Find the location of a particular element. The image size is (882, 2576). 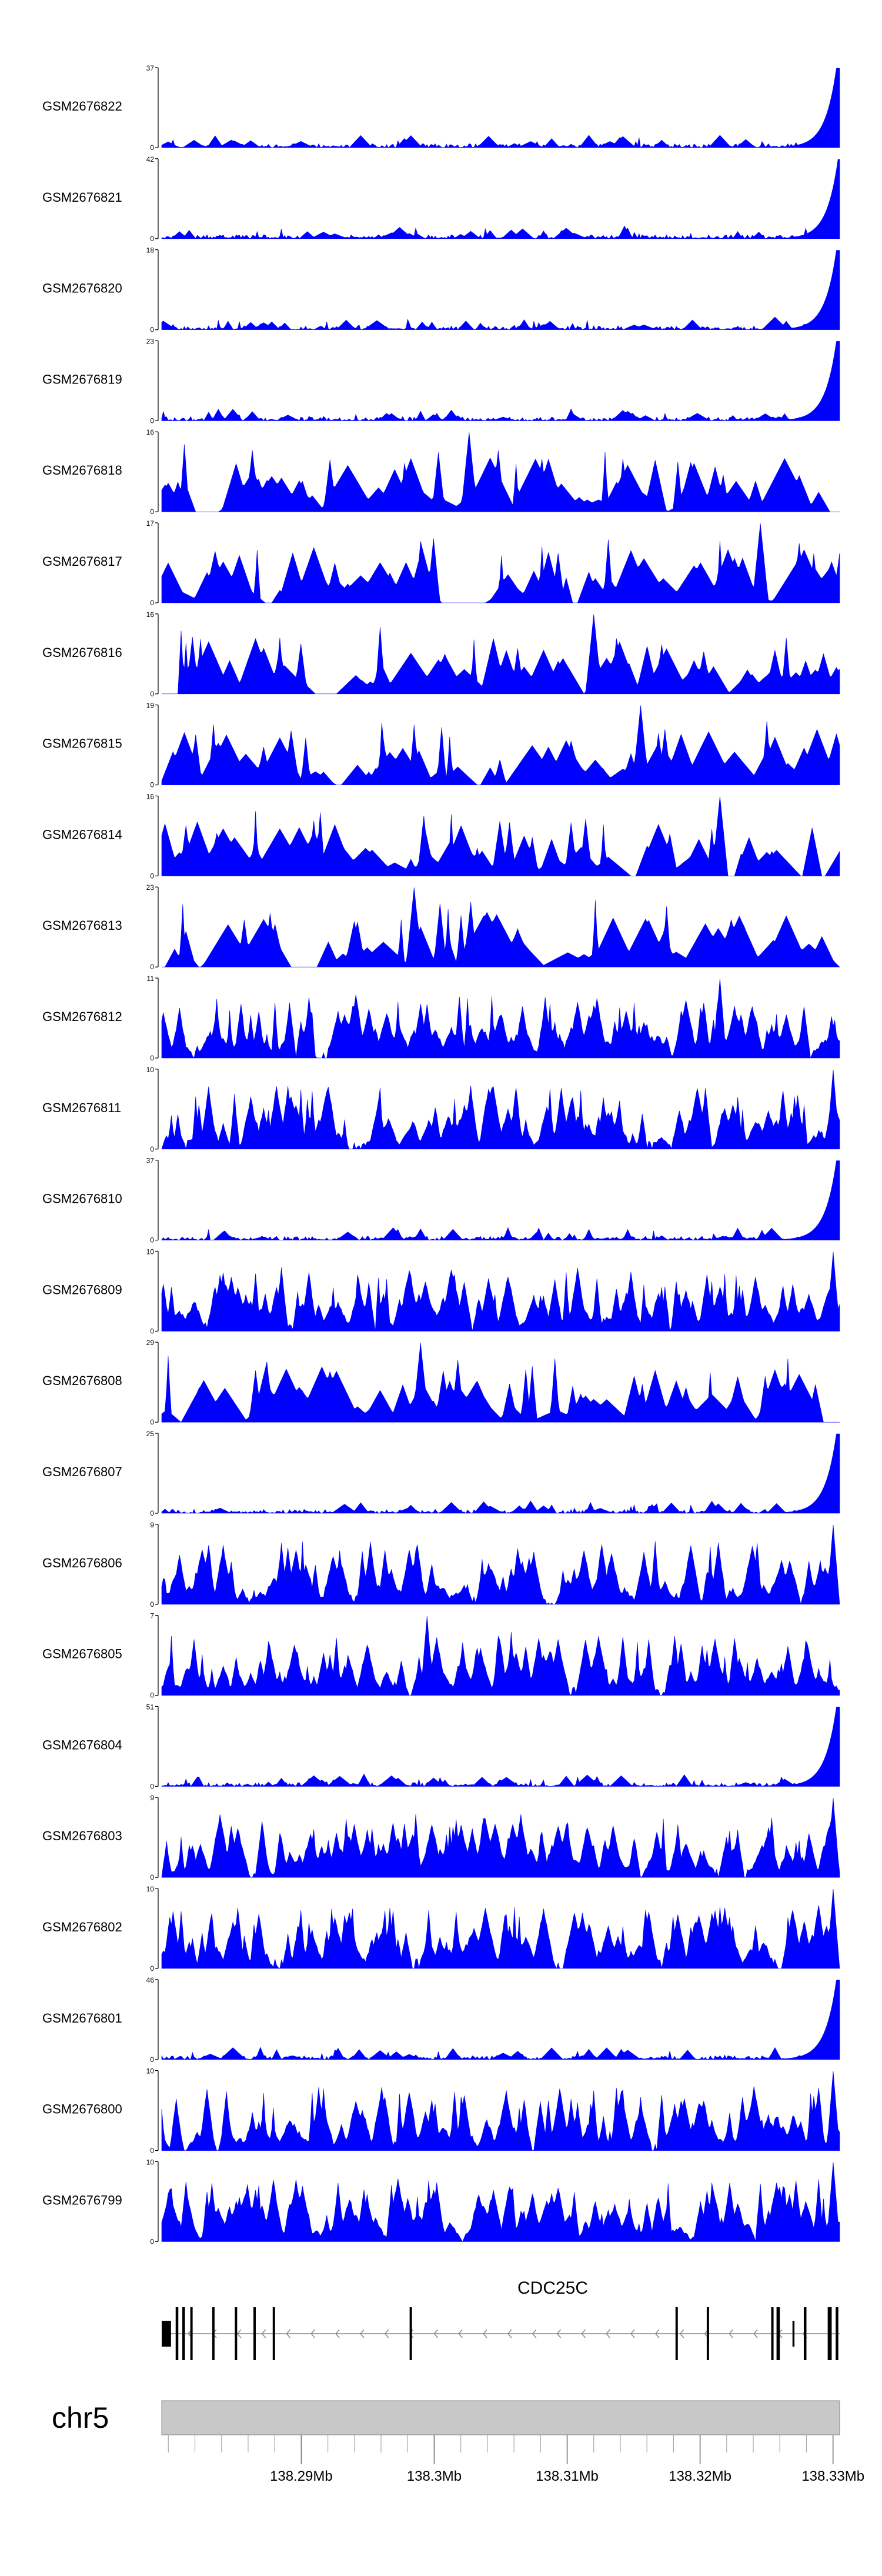

y-max-label: 29 is located at coordinates (150, 1343).